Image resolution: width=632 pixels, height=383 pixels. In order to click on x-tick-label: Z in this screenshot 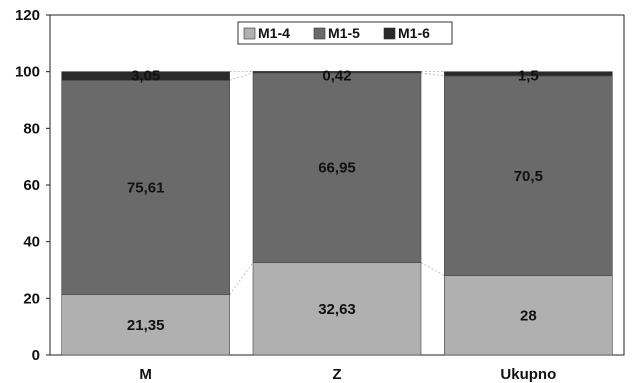, I will do `click(336, 374)`.